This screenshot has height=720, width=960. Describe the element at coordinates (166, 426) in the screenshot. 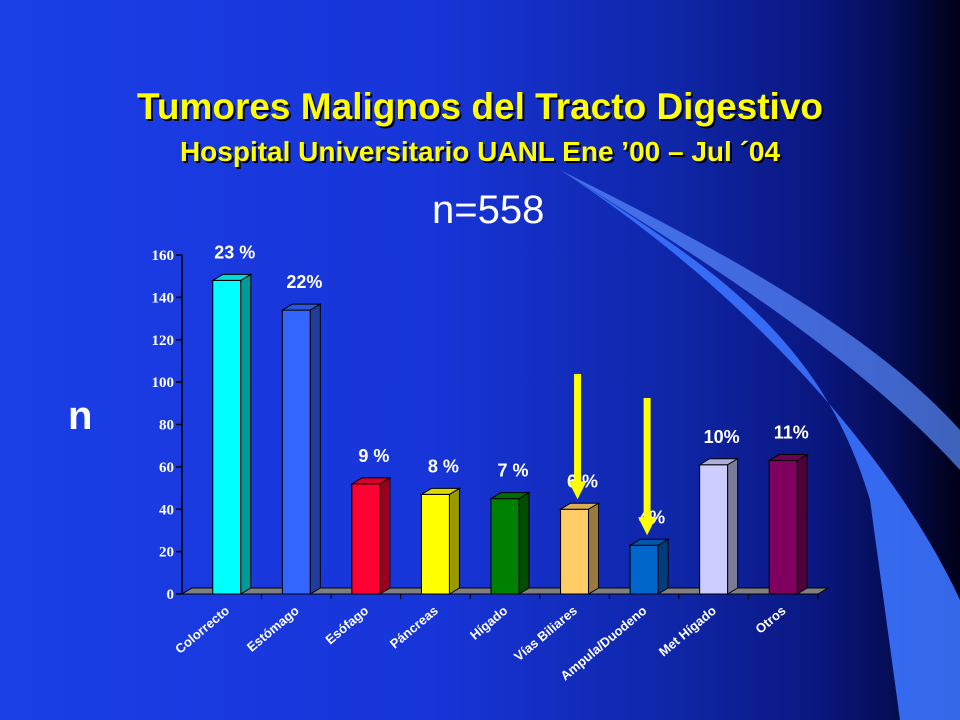

I see `y-tick-label: 80` at that location.